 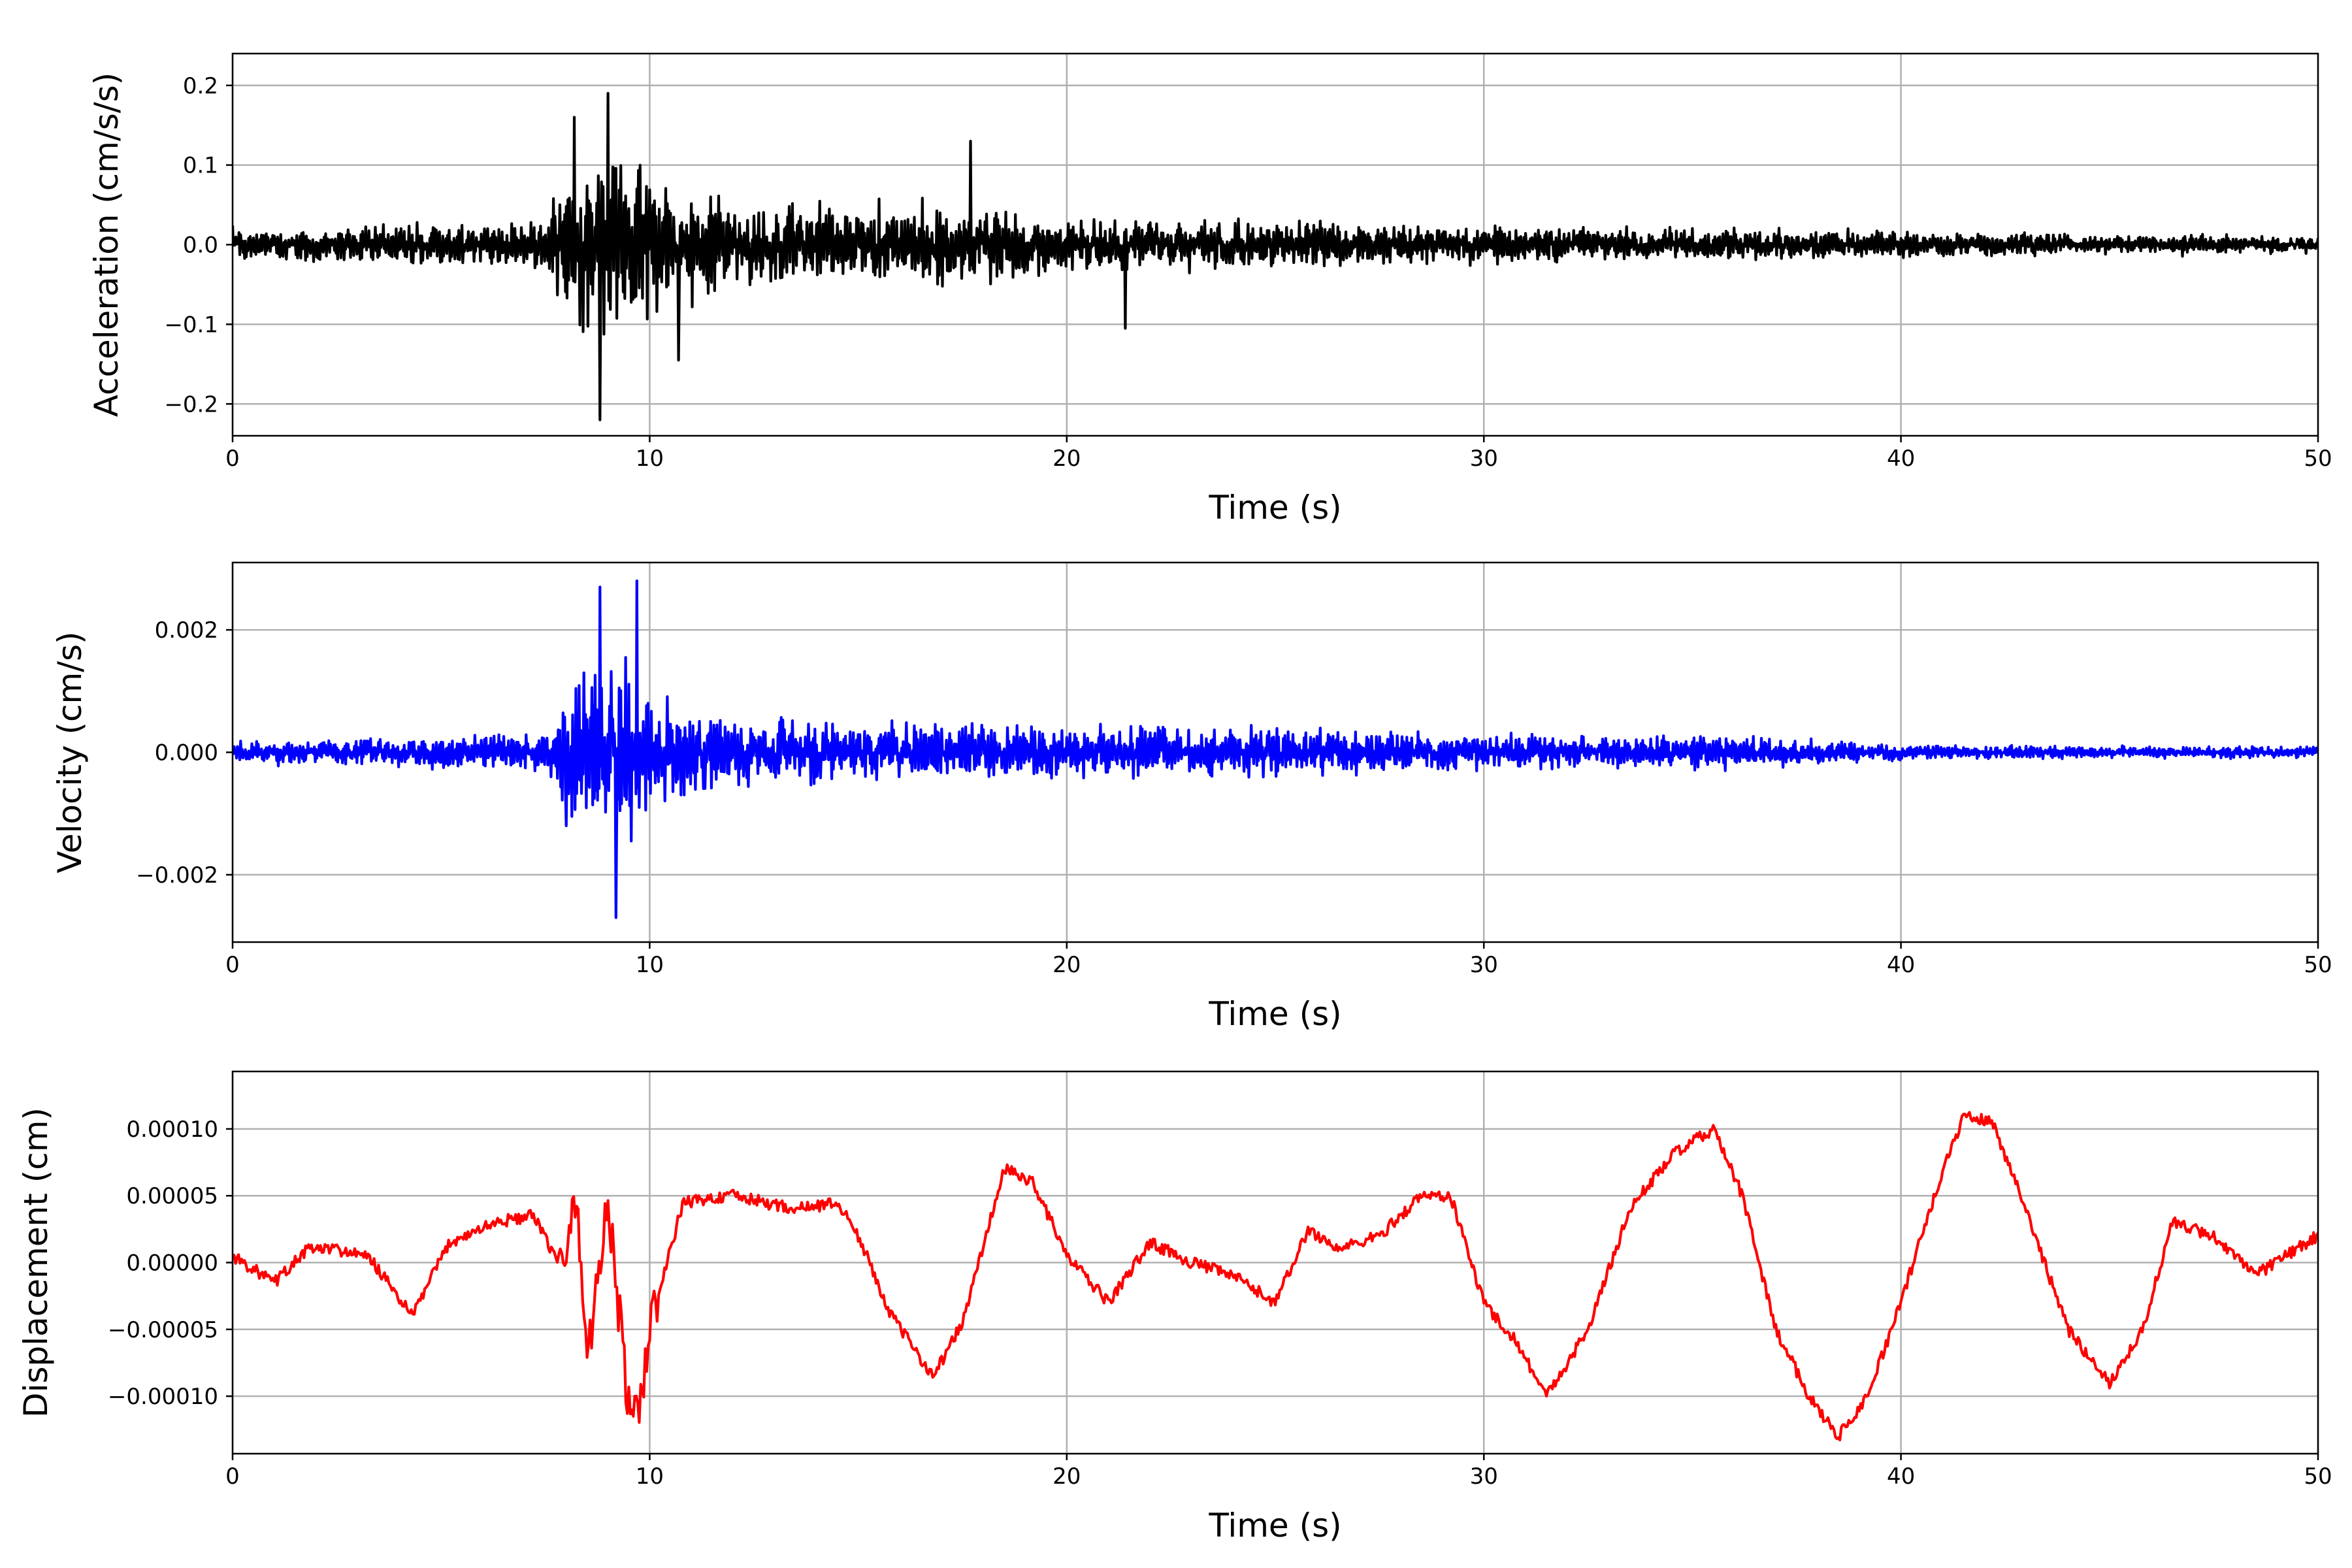 I want to click on displacement-x-tick-label: 50, so click(x=2318, y=1476).